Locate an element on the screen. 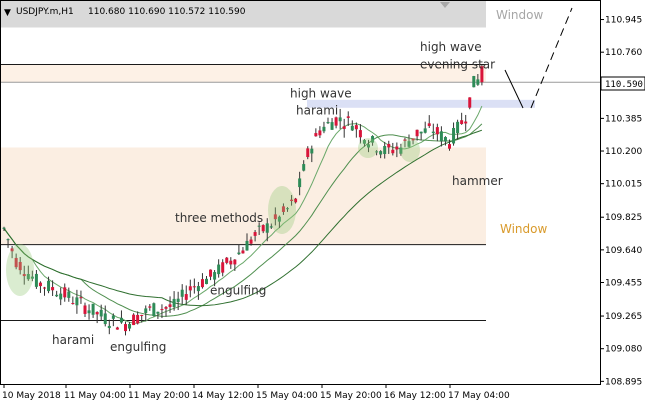  projection-line-down is located at coordinates (514, 89).